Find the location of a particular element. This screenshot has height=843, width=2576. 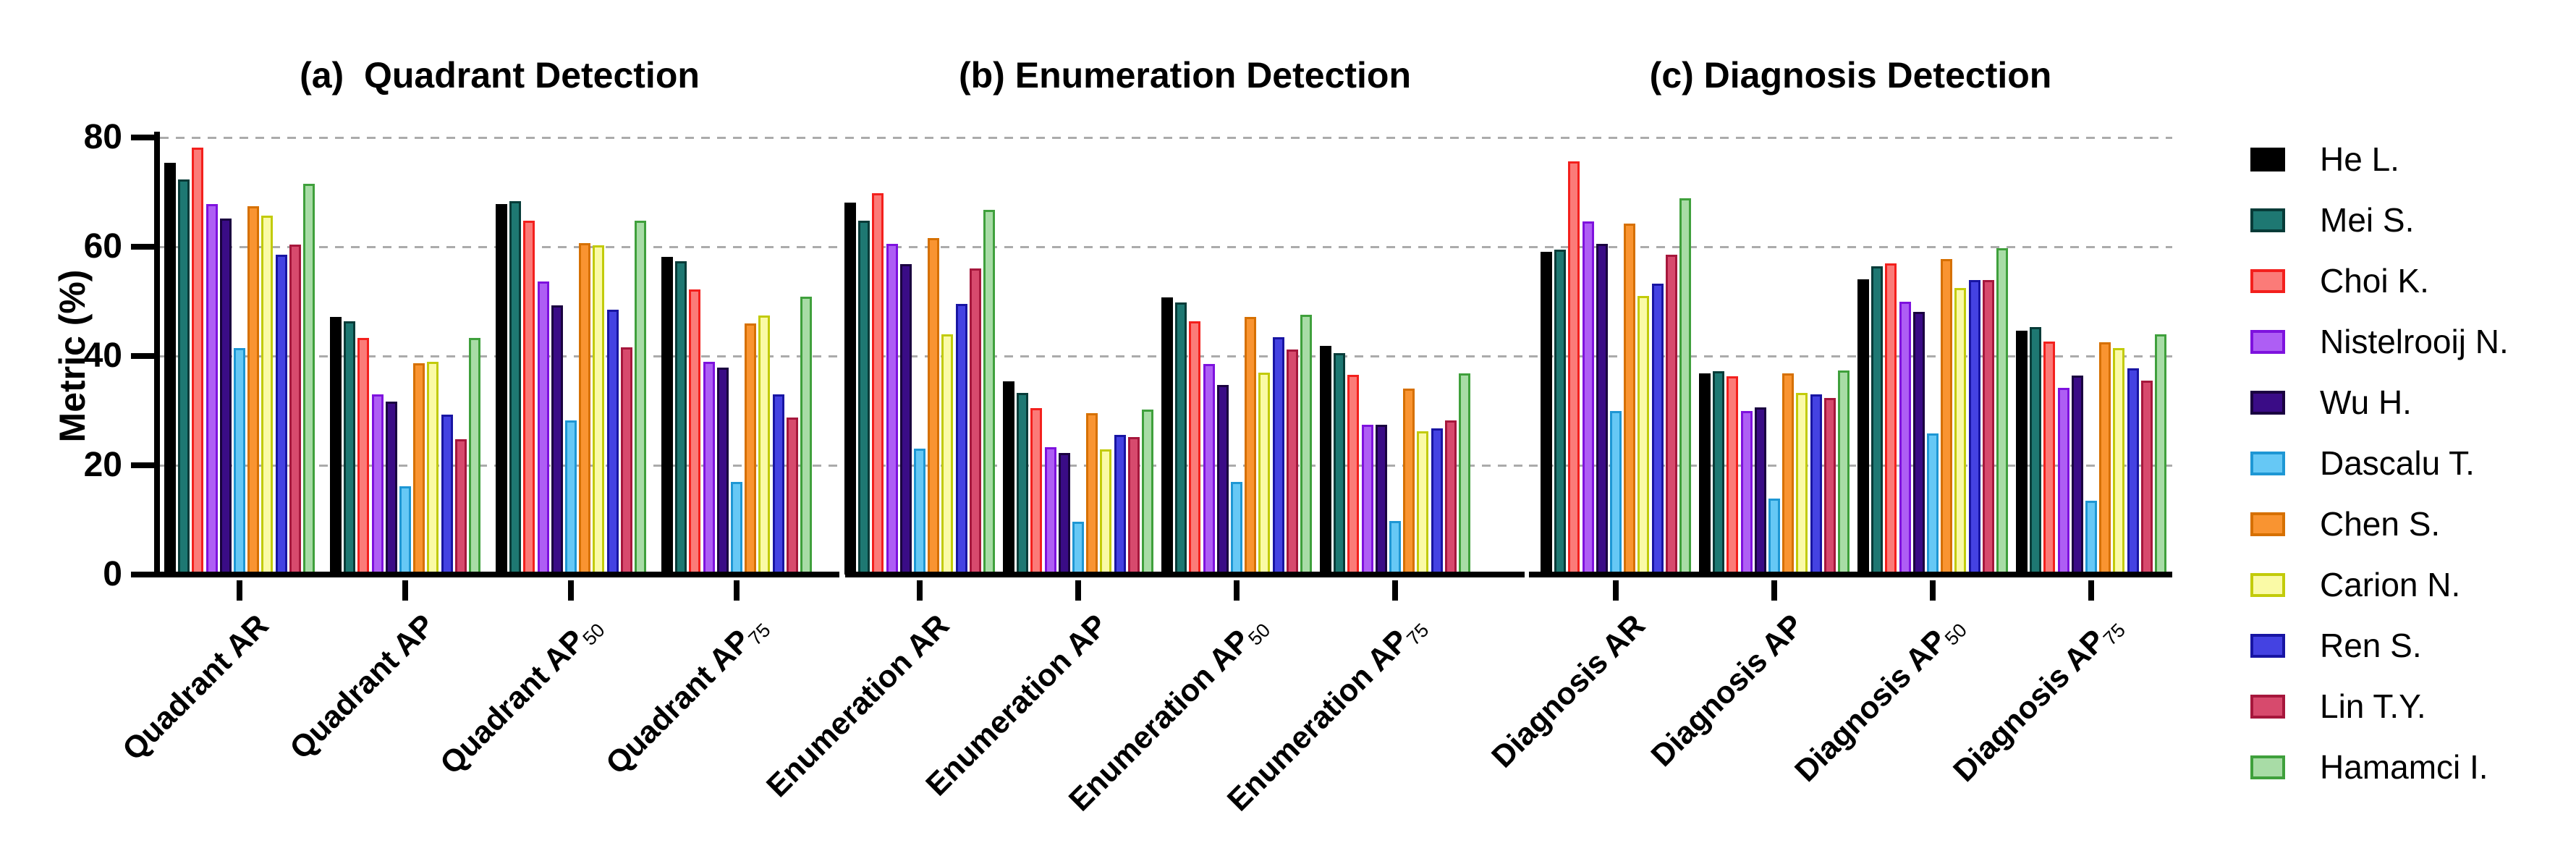

bar-dascalu-c-ar is located at coordinates (1616, 493).